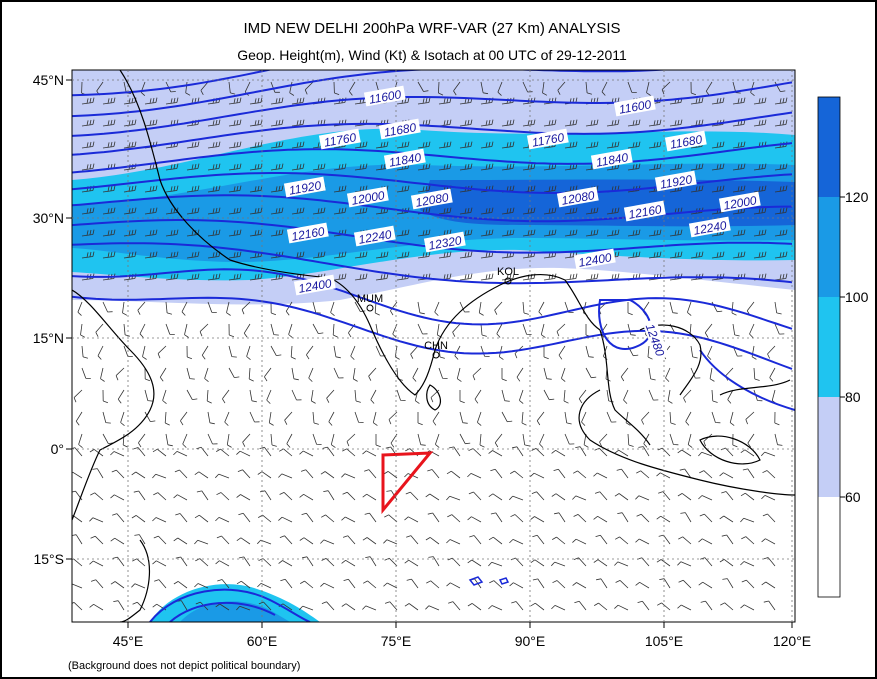 The height and width of the screenshot is (679, 877). Describe the element at coordinates (853, 497) in the screenshot. I see `colorbar-label: 60` at that location.